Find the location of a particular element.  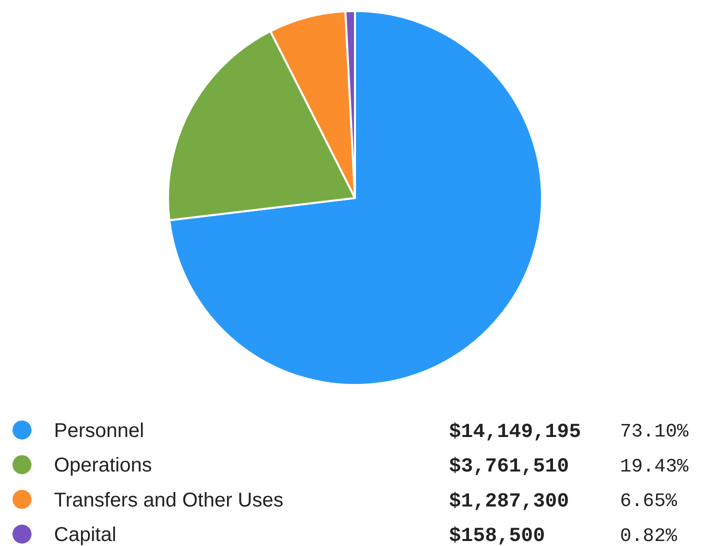

data-label: $1,287,300 is located at coordinates (509, 502).